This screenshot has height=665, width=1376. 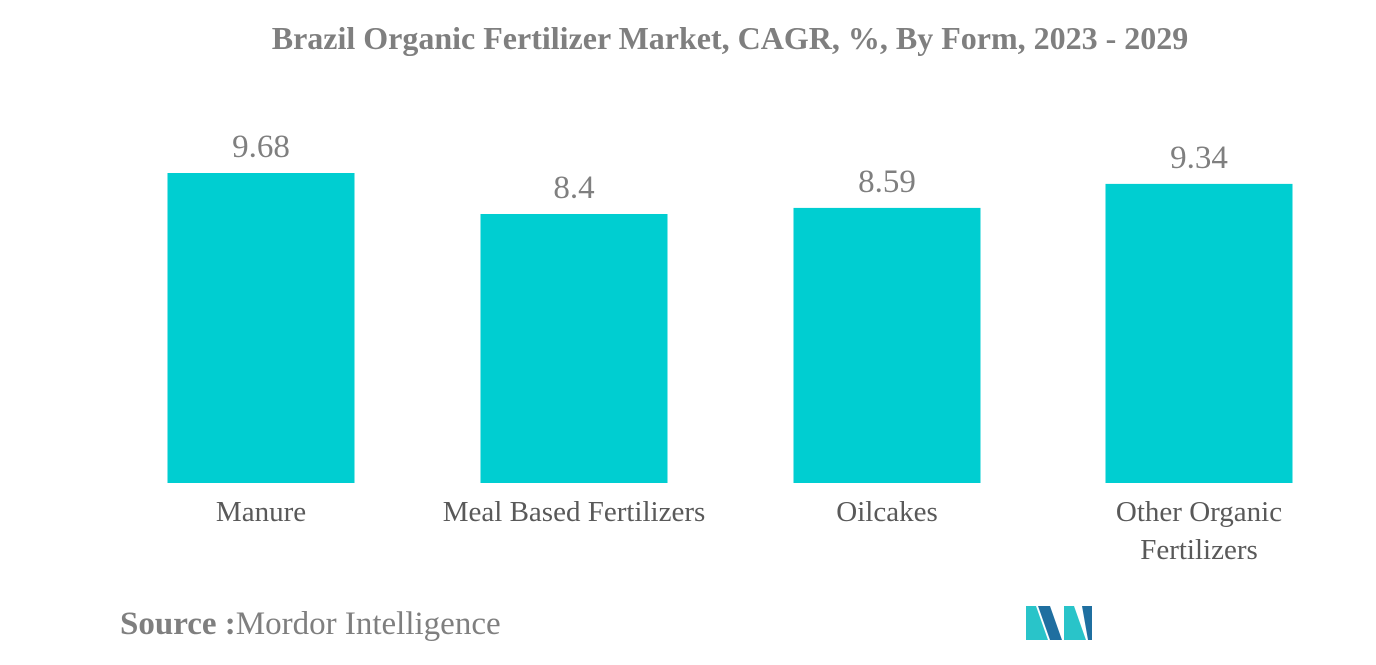 I want to click on mordor-intelligence-logo-icon, so click(x=1059, y=623).